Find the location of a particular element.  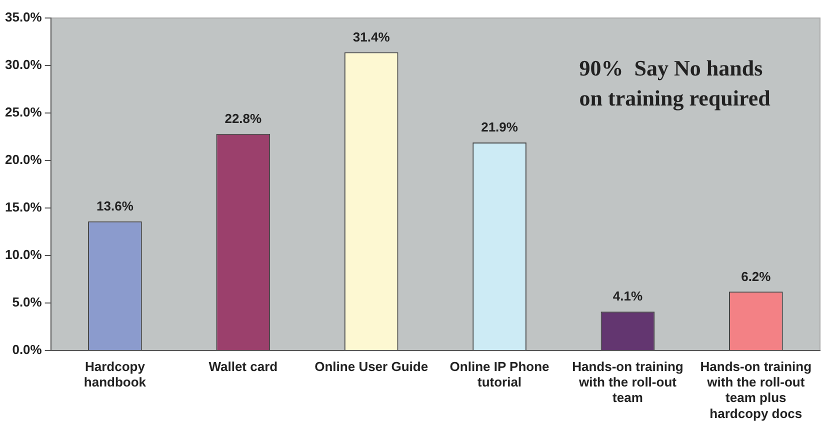

y-tick-label: 0.0% is located at coordinates (27, 350).